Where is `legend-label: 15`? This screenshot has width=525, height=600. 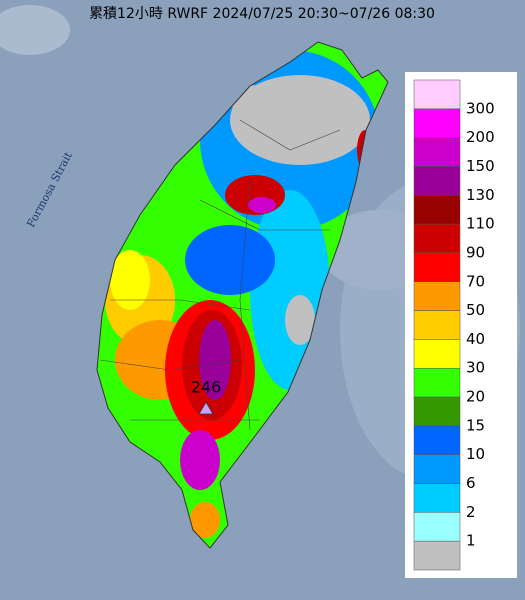
legend-label: 15 is located at coordinates (475, 425).